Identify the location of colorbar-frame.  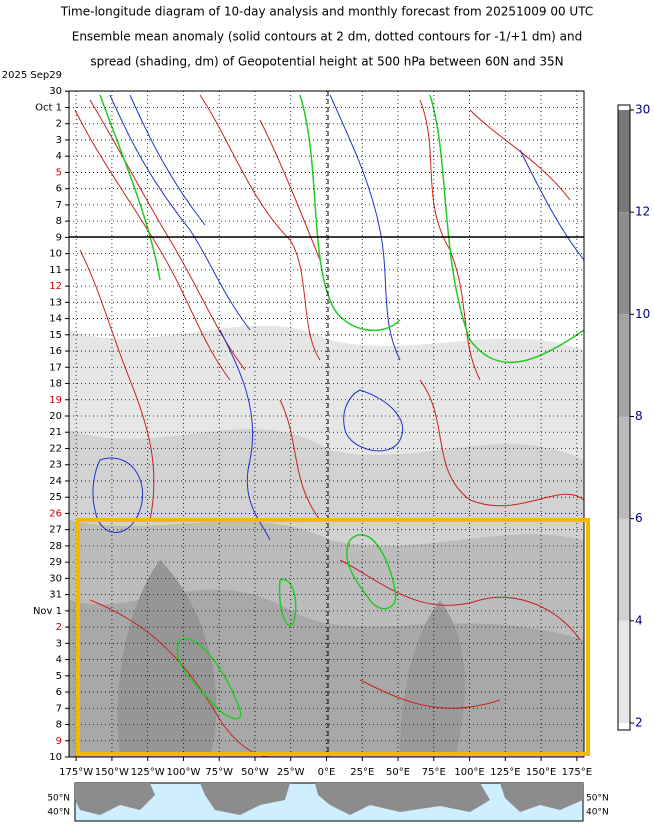
(624, 417).